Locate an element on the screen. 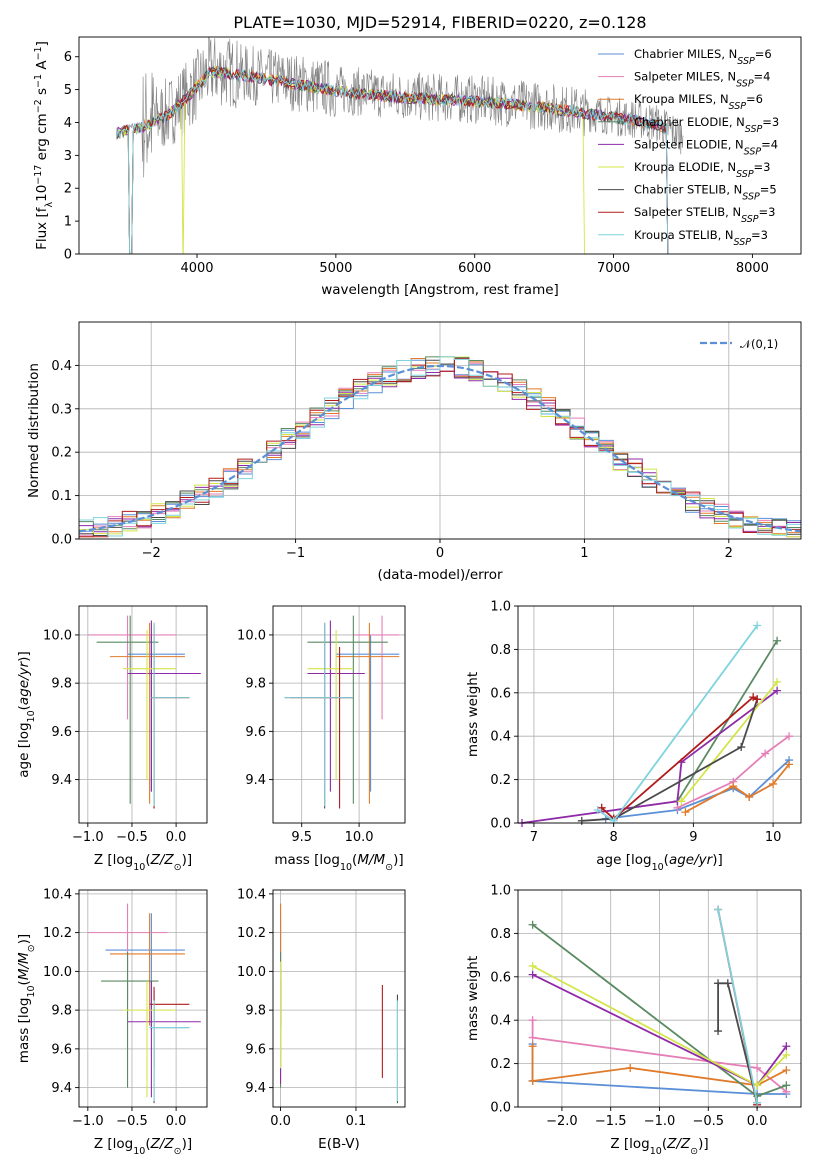 This screenshot has width=819, height=1170. y-tick-label: 0.0 is located at coordinates (500, 824).